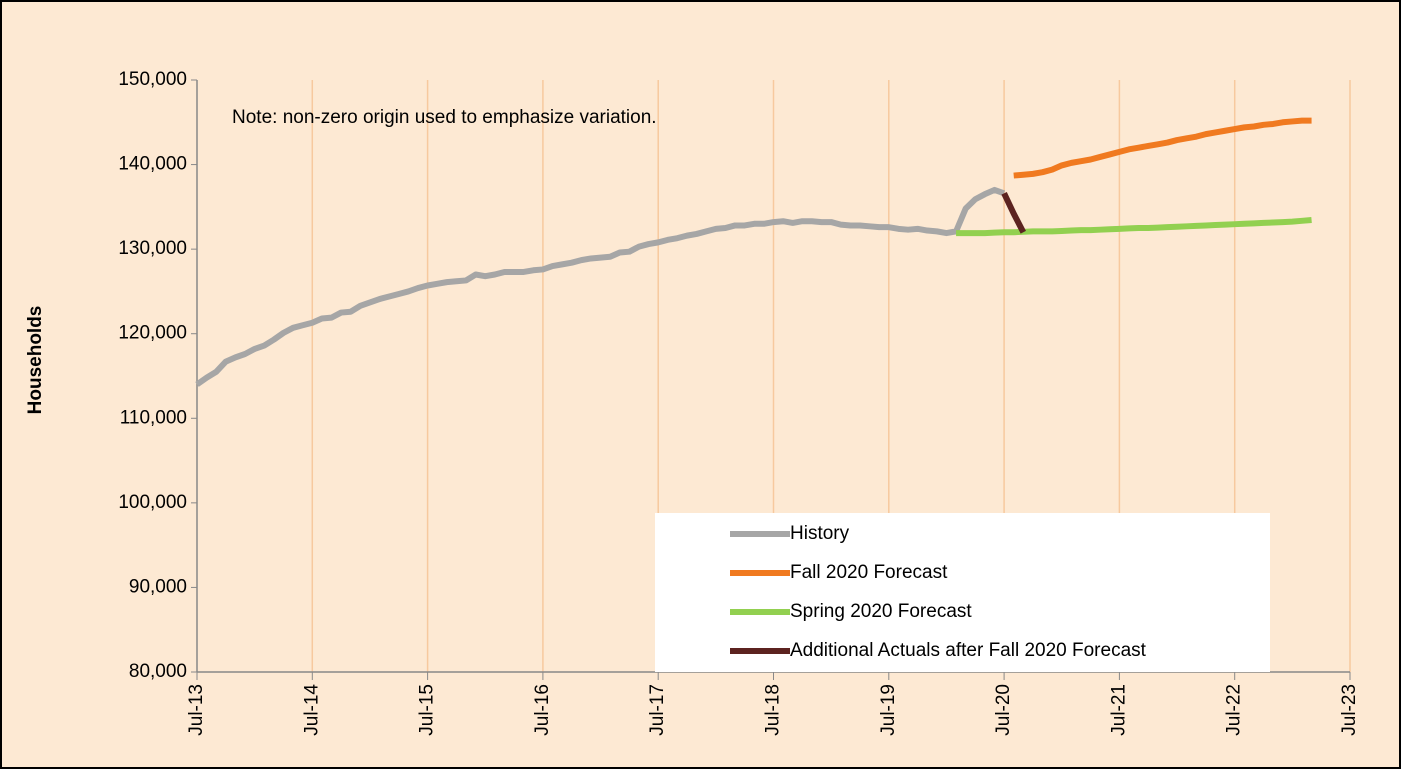 This screenshot has height=769, width=1401. I want to click on x-tick-label: Jul-22, so click(1234, 710).